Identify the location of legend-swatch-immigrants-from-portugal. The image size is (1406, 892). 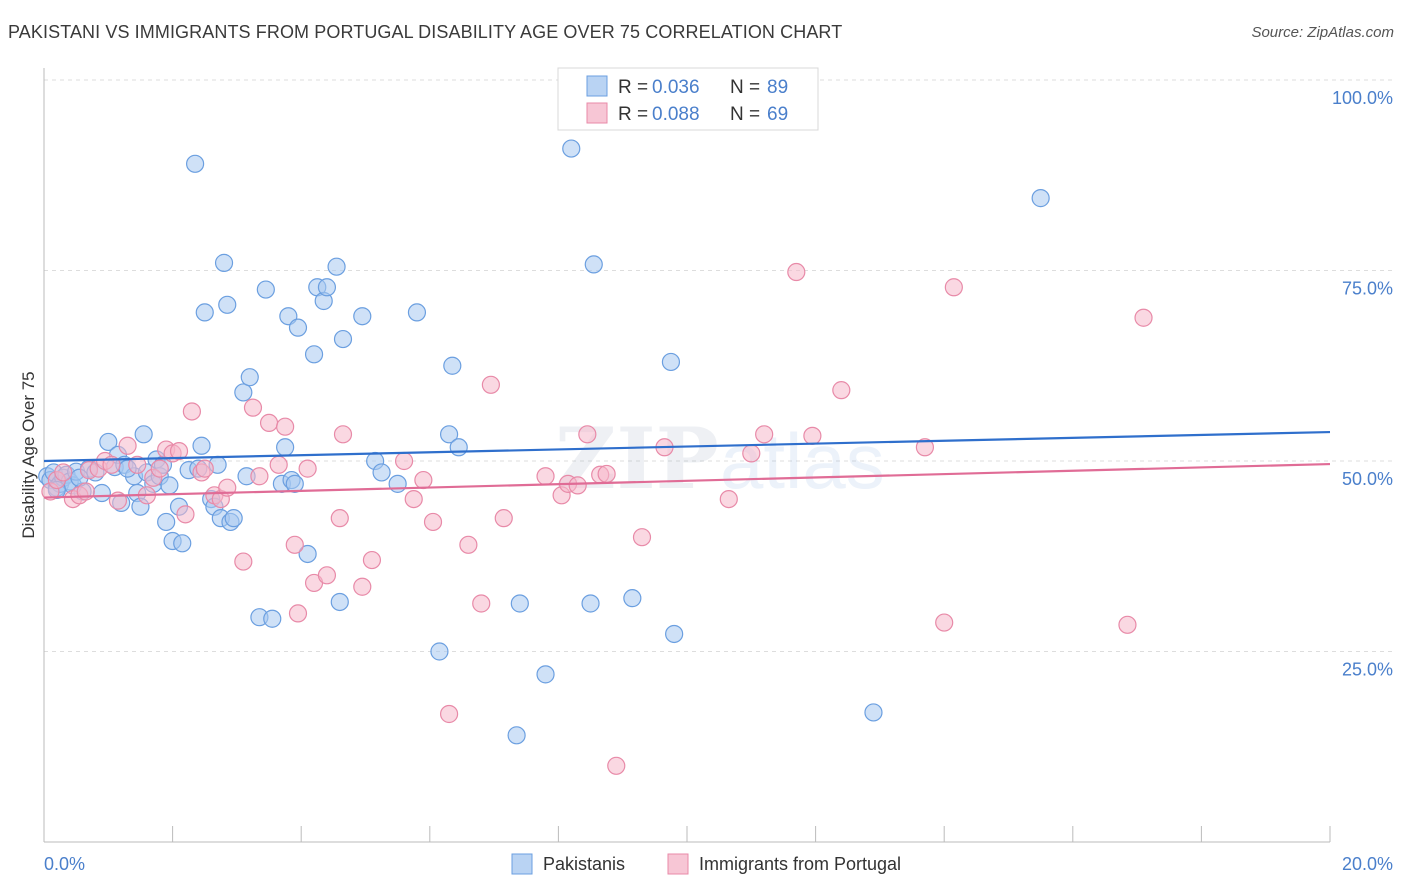
(597, 113).